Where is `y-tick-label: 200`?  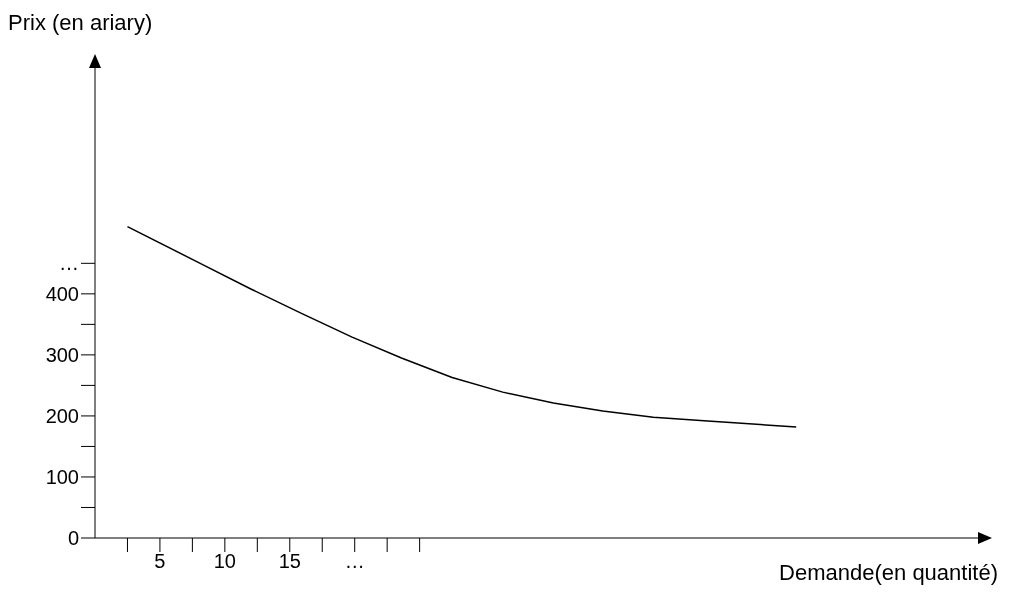 y-tick-label: 200 is located at coordinates (62, 416).